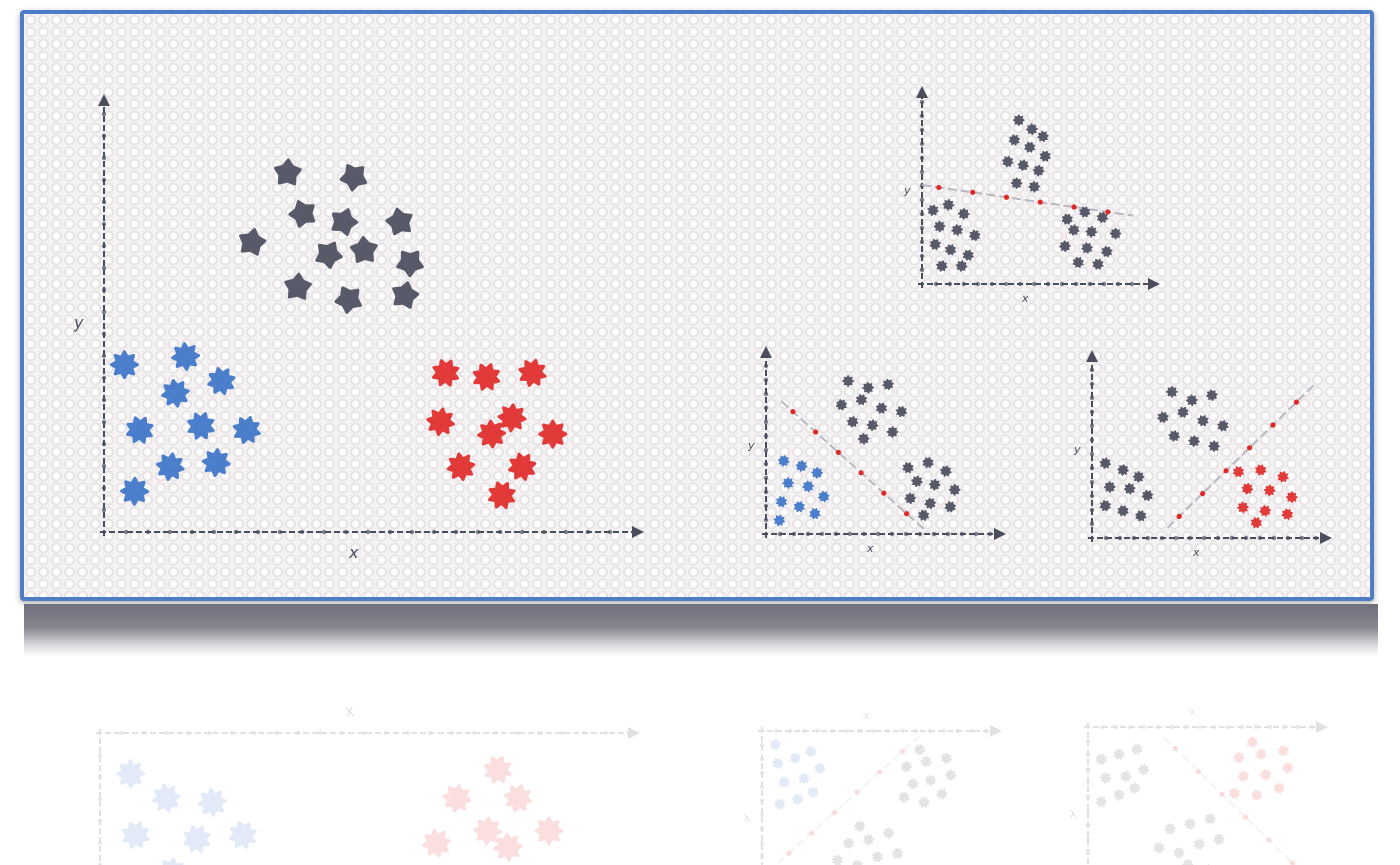 The image size is (1400, 865). I want to click on y-axis-arrow, so click(1092, 356).